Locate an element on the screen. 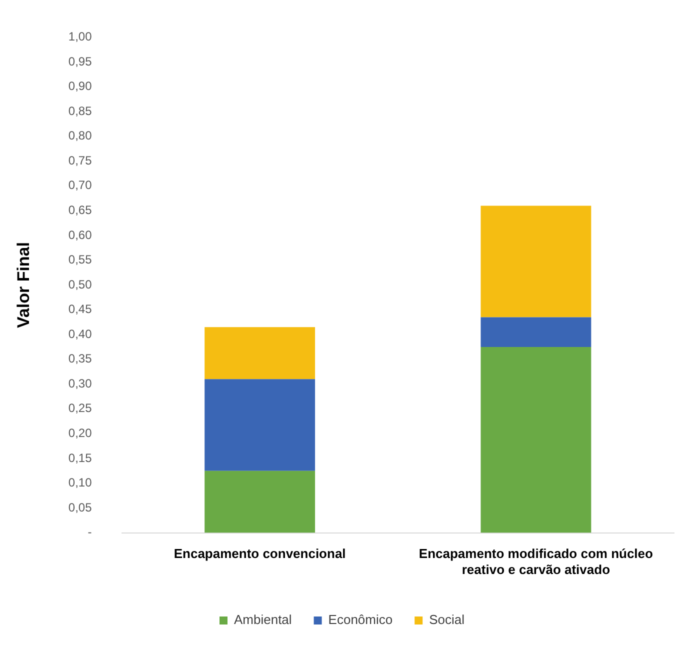 This screenshot has height=647, width=684. y-tick-label: 0,15 is located at coordinates (80, 457).